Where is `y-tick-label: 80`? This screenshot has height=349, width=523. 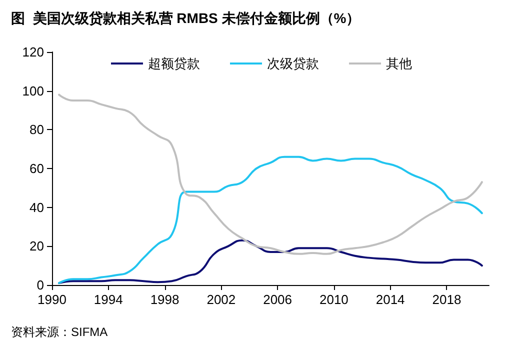
y-tick-label: 80 is located at coordinates (37, 130).